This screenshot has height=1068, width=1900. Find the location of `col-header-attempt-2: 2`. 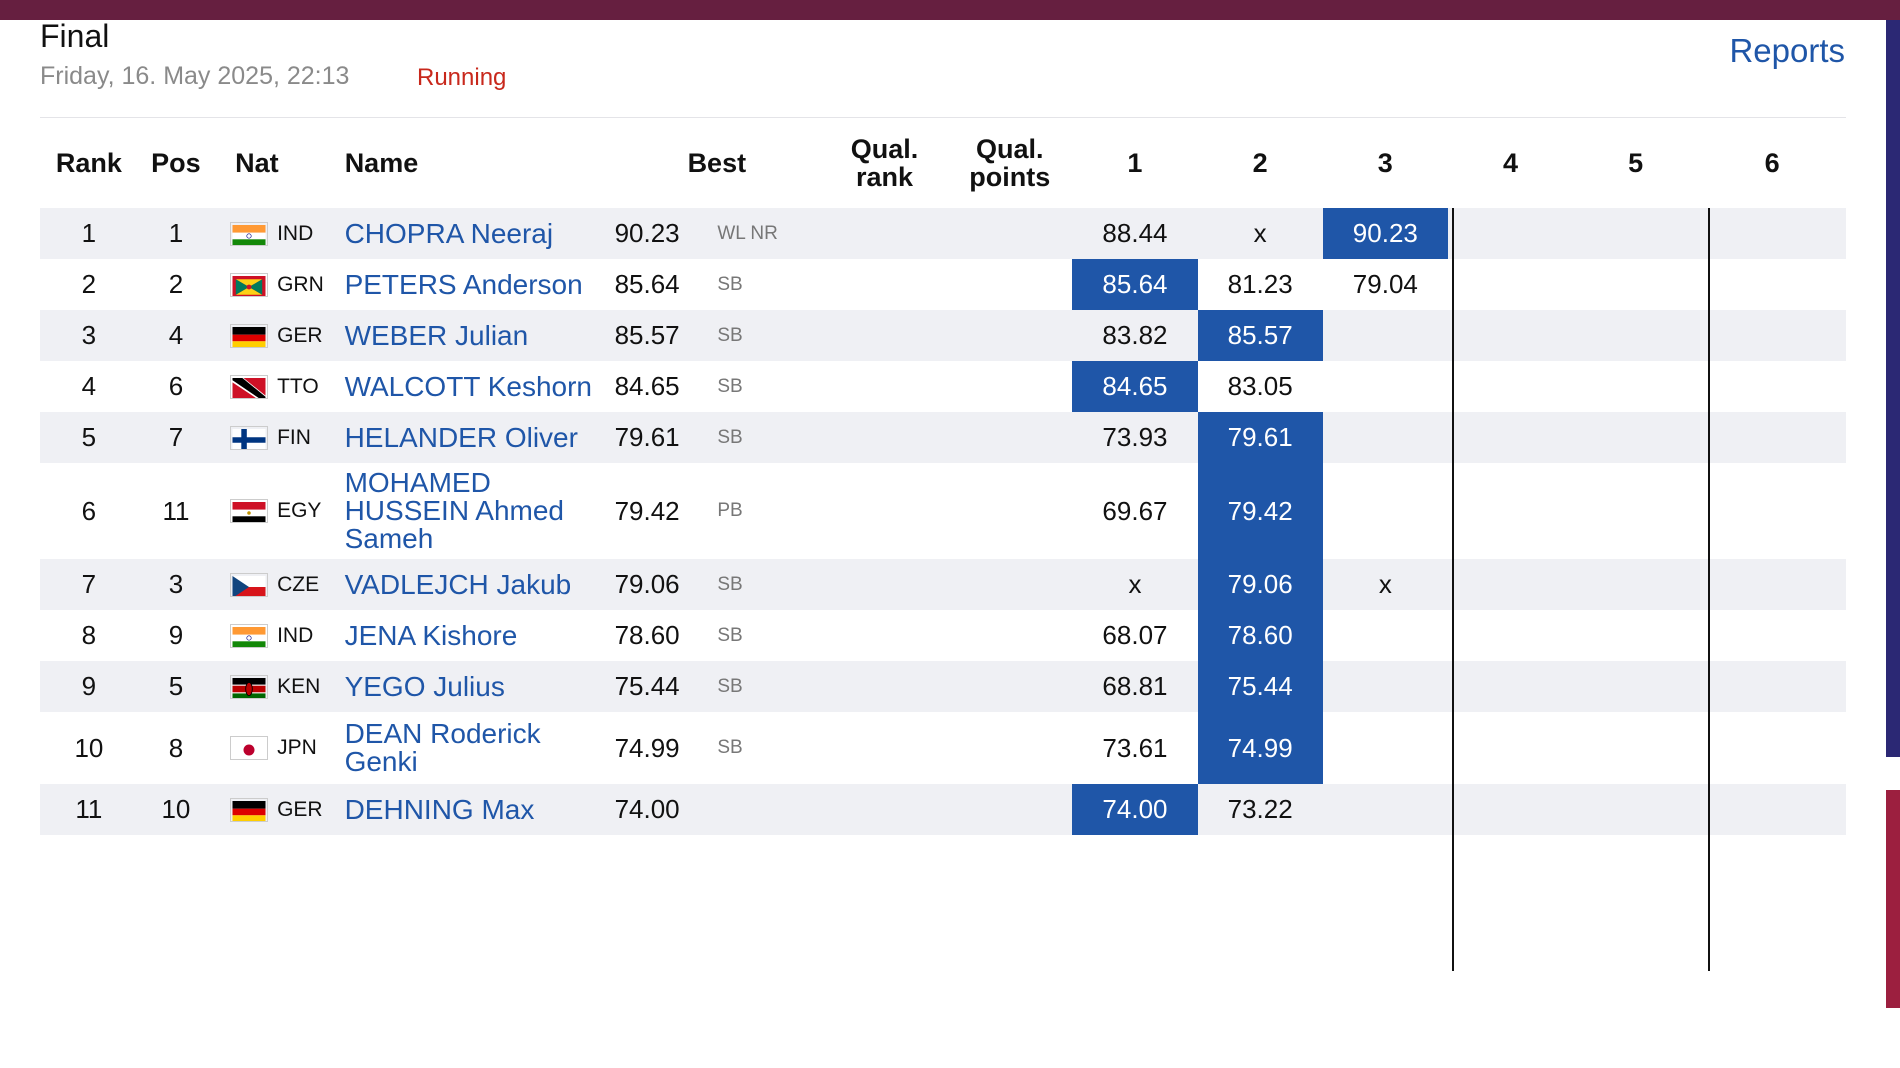

col-header-attempt-2: 2 is located at coordinates (1260, 162).